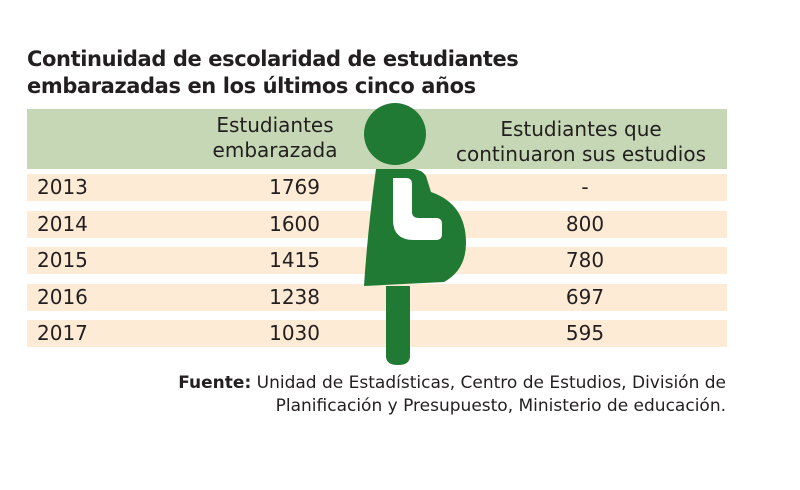 The width and height of the screenshot is (800, 490). Describe the element at coordinates (294, 333) in the screenshot. I see `pregnant-count-cell: 1030` at that location.